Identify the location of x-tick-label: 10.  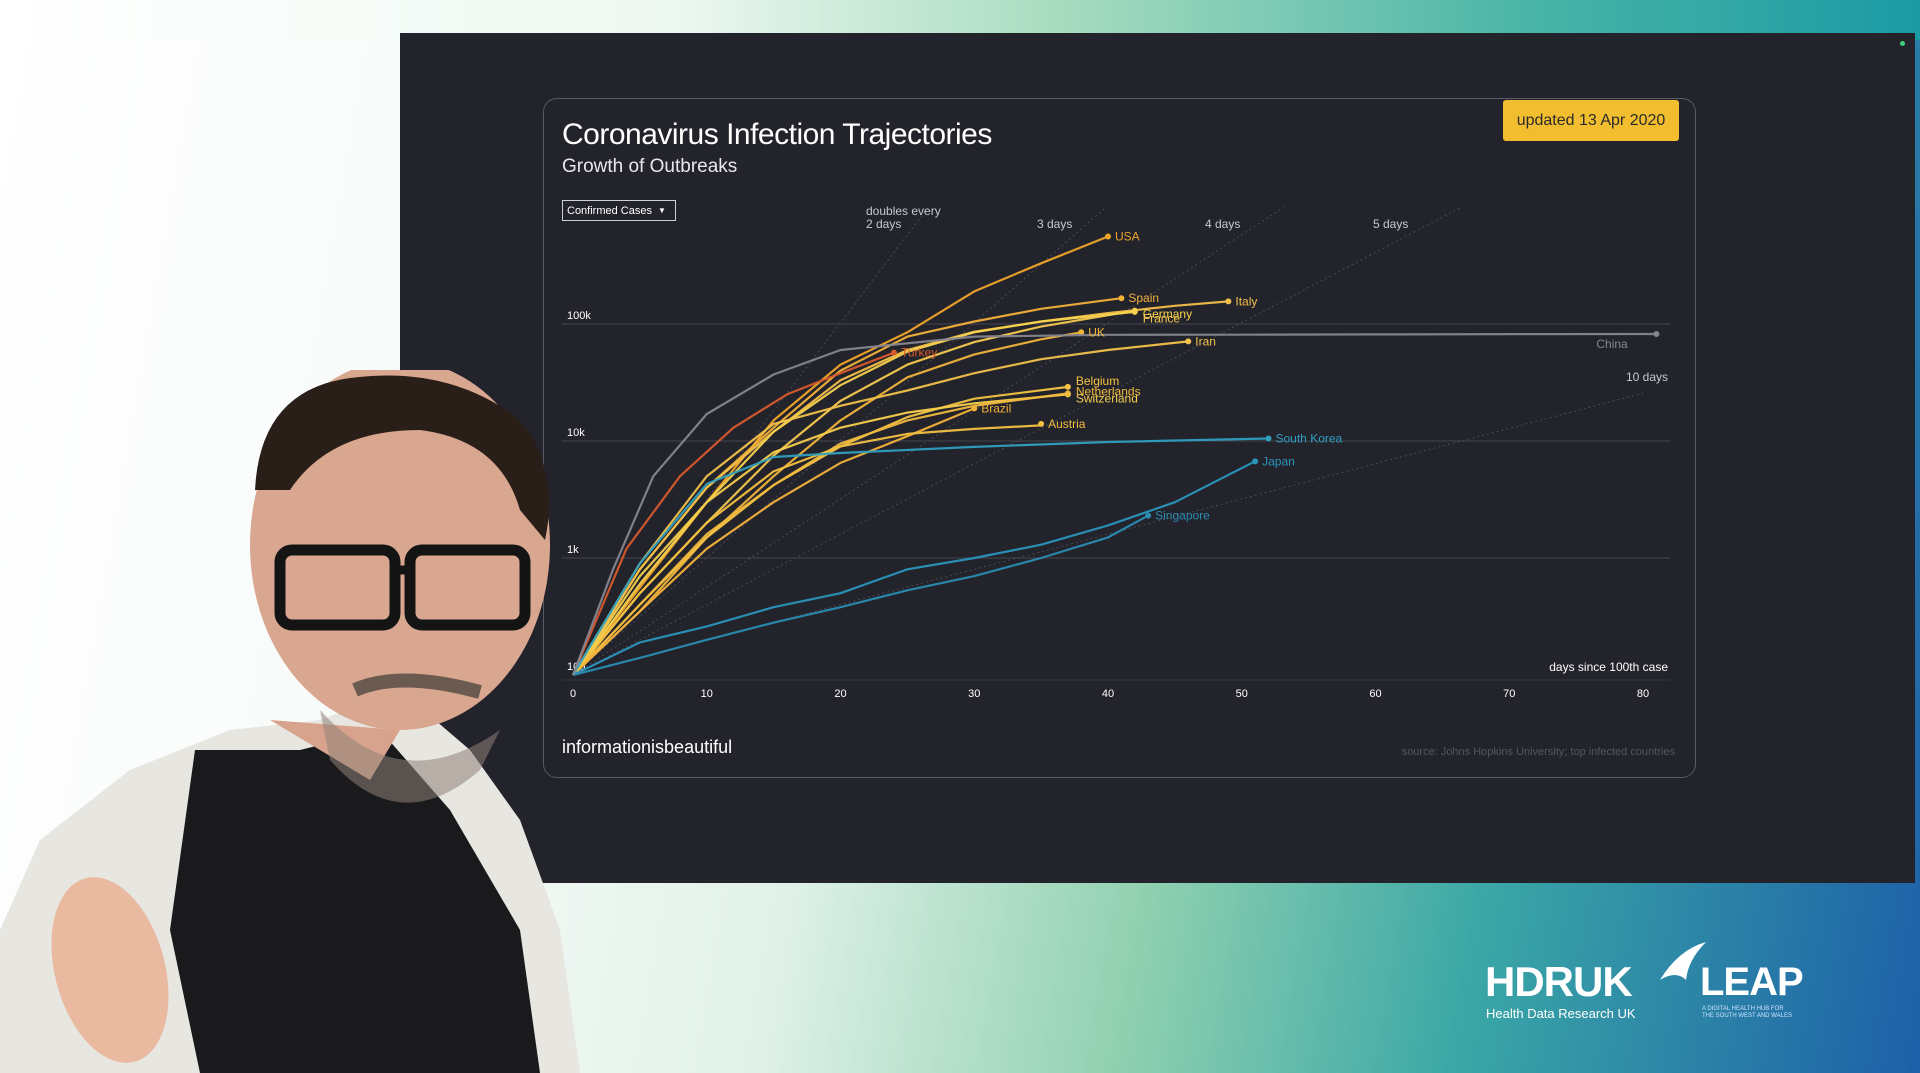
(707, 694).